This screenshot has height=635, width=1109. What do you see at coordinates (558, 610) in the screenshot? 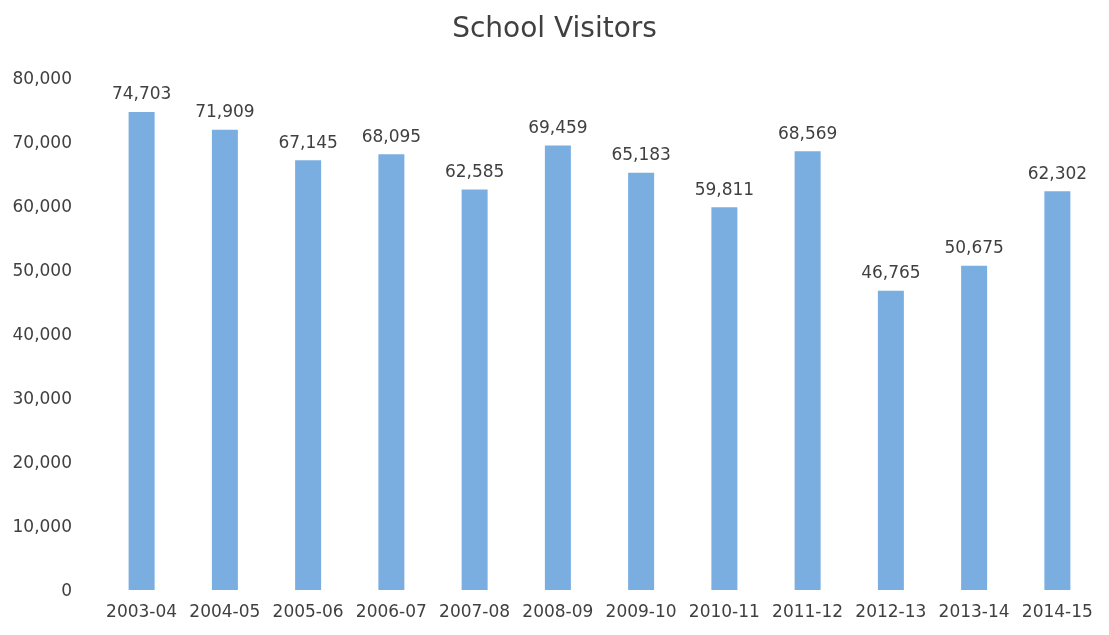
I see `x-tick-label: 2008-09` at bounding box center [558, 610].